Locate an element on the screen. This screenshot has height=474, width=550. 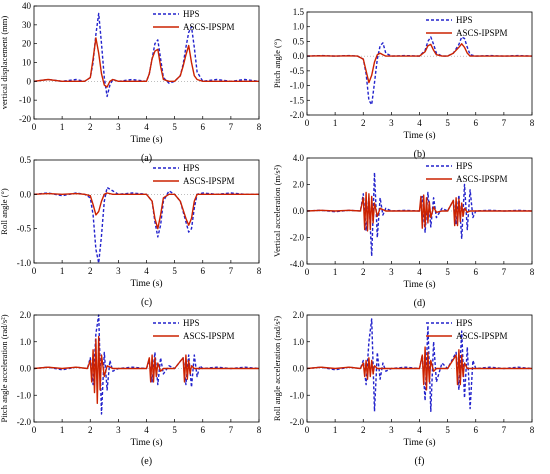
y-tick-label: -4.0 is located at coordinates (297, 264).